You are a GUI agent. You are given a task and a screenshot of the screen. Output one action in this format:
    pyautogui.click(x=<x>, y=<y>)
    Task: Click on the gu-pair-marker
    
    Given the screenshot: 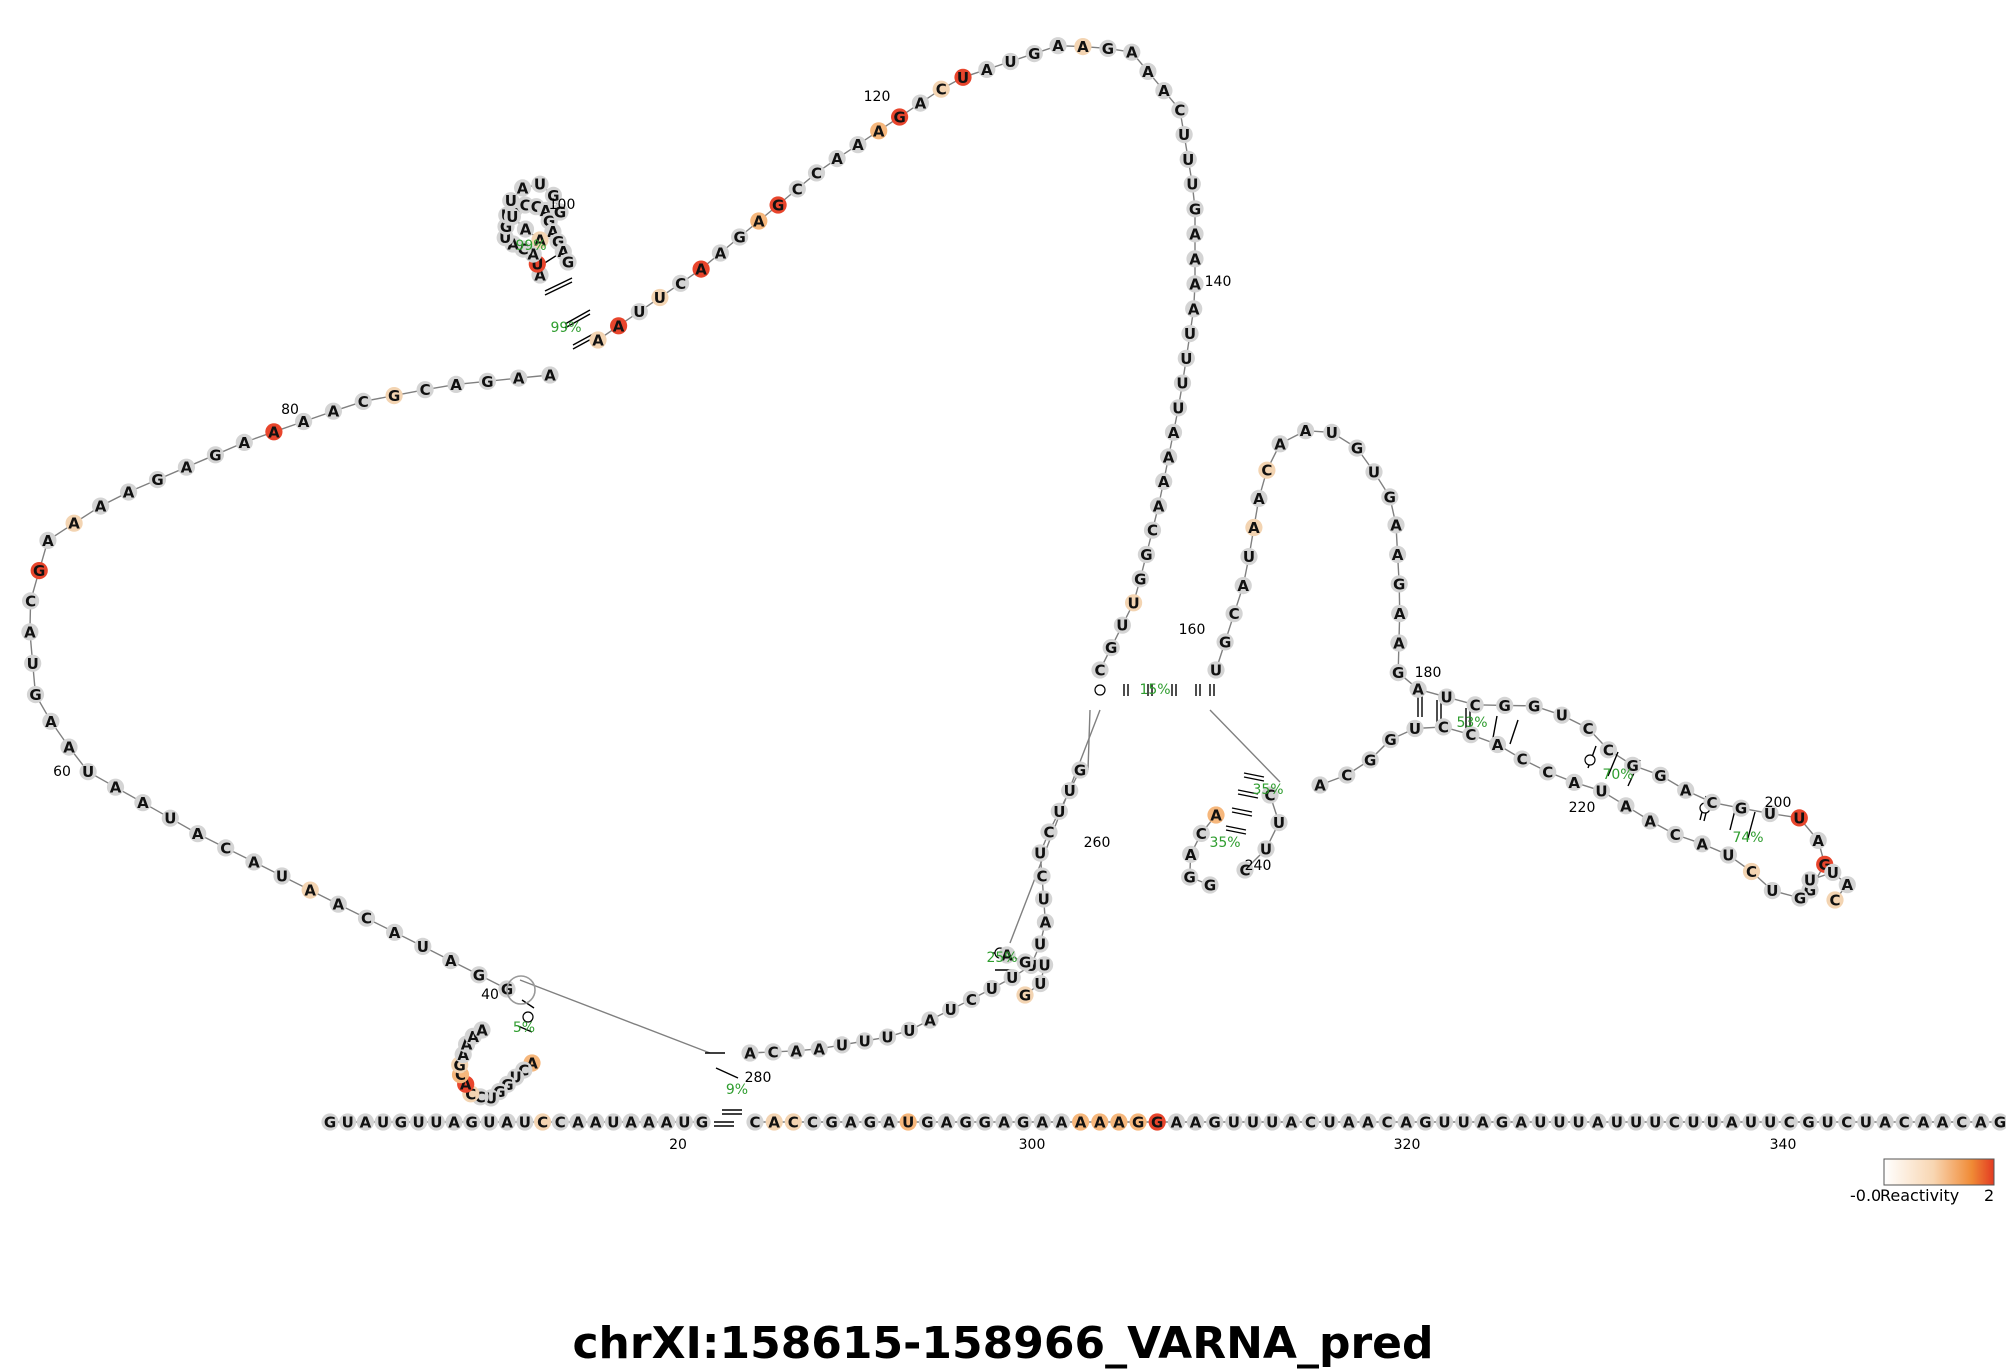 What is the action you would take?
    pyautogui.click(x=528, y=1017)
    